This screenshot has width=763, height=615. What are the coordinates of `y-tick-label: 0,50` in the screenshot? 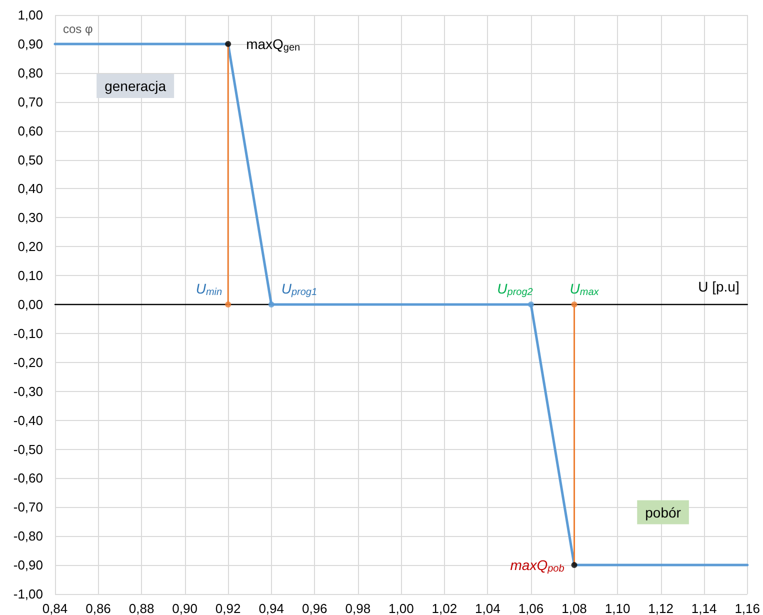 It's located at (30, 160).